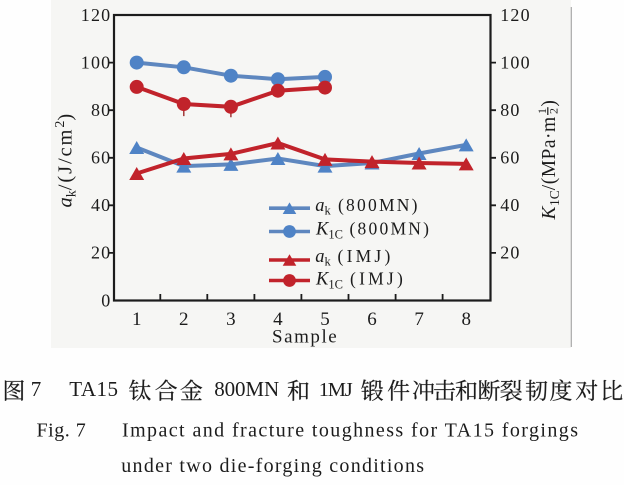  What do you see at coordinates (304, 337) in the screenshot?
I see `svg-text: Sample` at bounding box center [304, 337].